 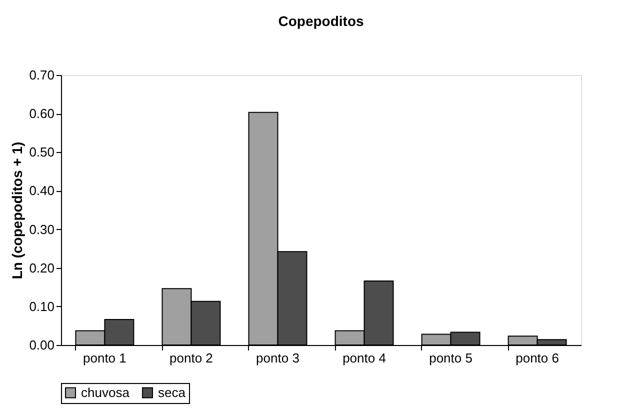 I want to click on x-tick-label: ponto 3, so click(x=278, y=358).